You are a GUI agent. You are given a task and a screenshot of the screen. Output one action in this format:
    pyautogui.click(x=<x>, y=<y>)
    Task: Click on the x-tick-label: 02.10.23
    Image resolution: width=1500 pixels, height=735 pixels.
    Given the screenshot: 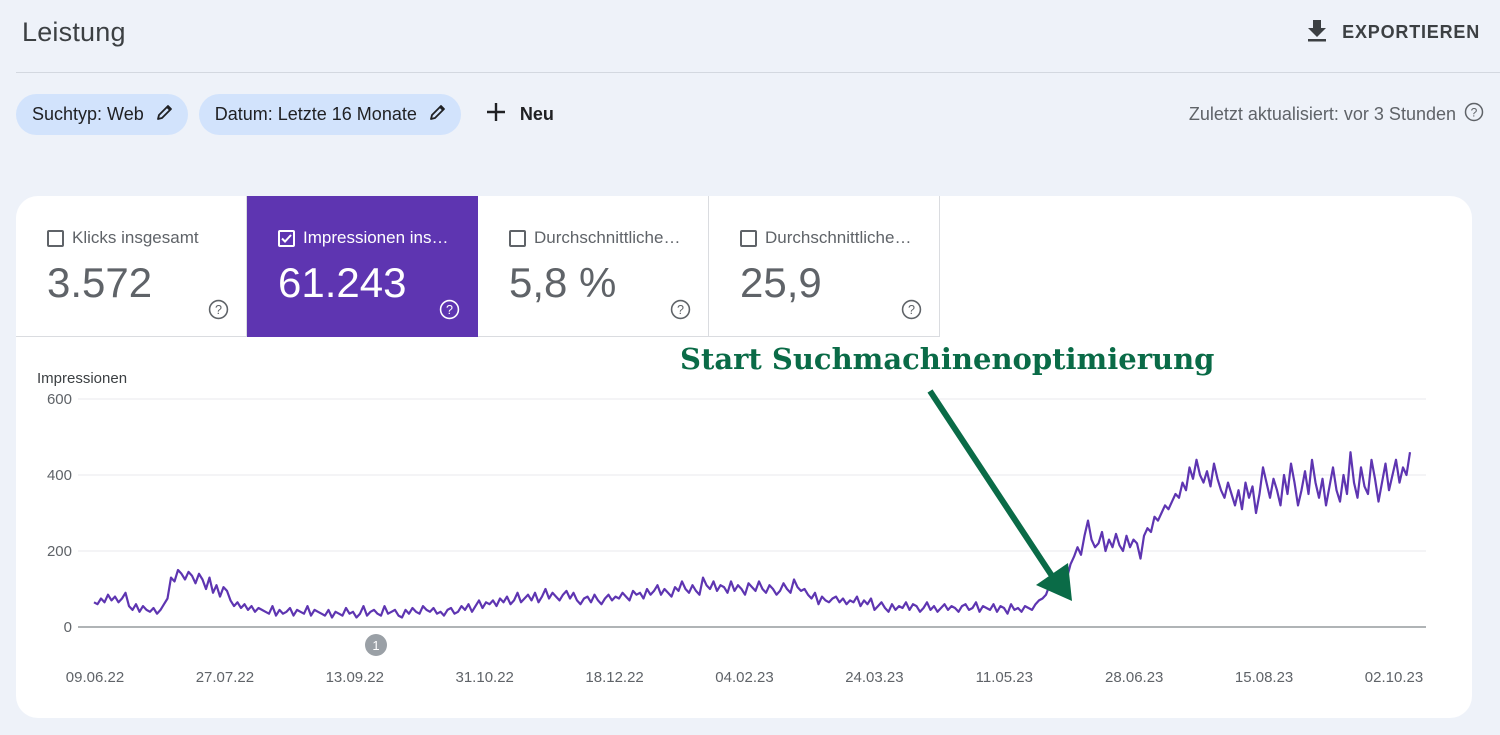 What is the action you would take?
    pyautogui.click(x=1394, y=677)
    